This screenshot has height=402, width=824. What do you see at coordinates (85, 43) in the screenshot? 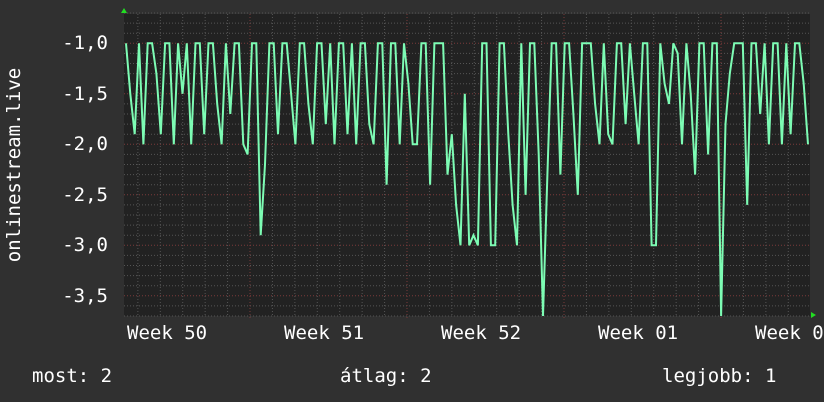
I see `y-tick-label: -1,0` at bounding box center [85, 43].